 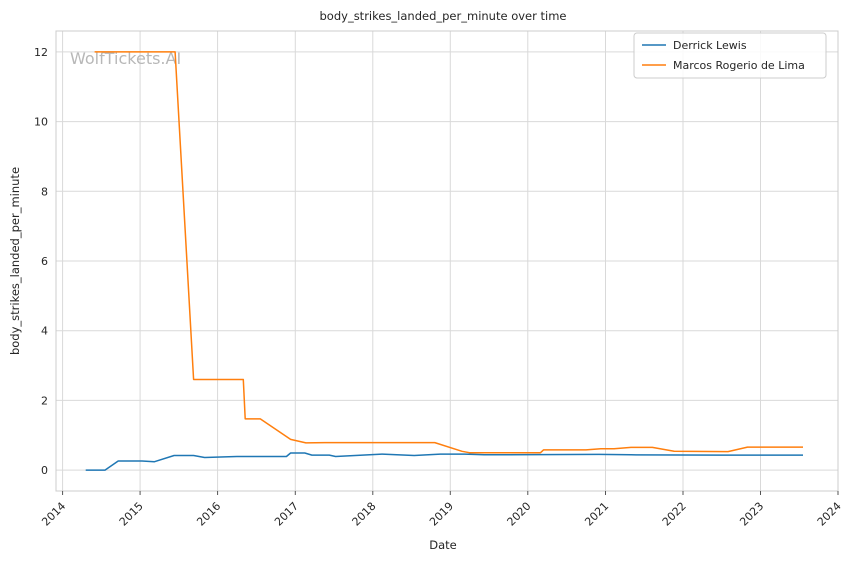 I want to click on y-axis: 0 2 4 6 8 10 12, so click(x=41, y=261).